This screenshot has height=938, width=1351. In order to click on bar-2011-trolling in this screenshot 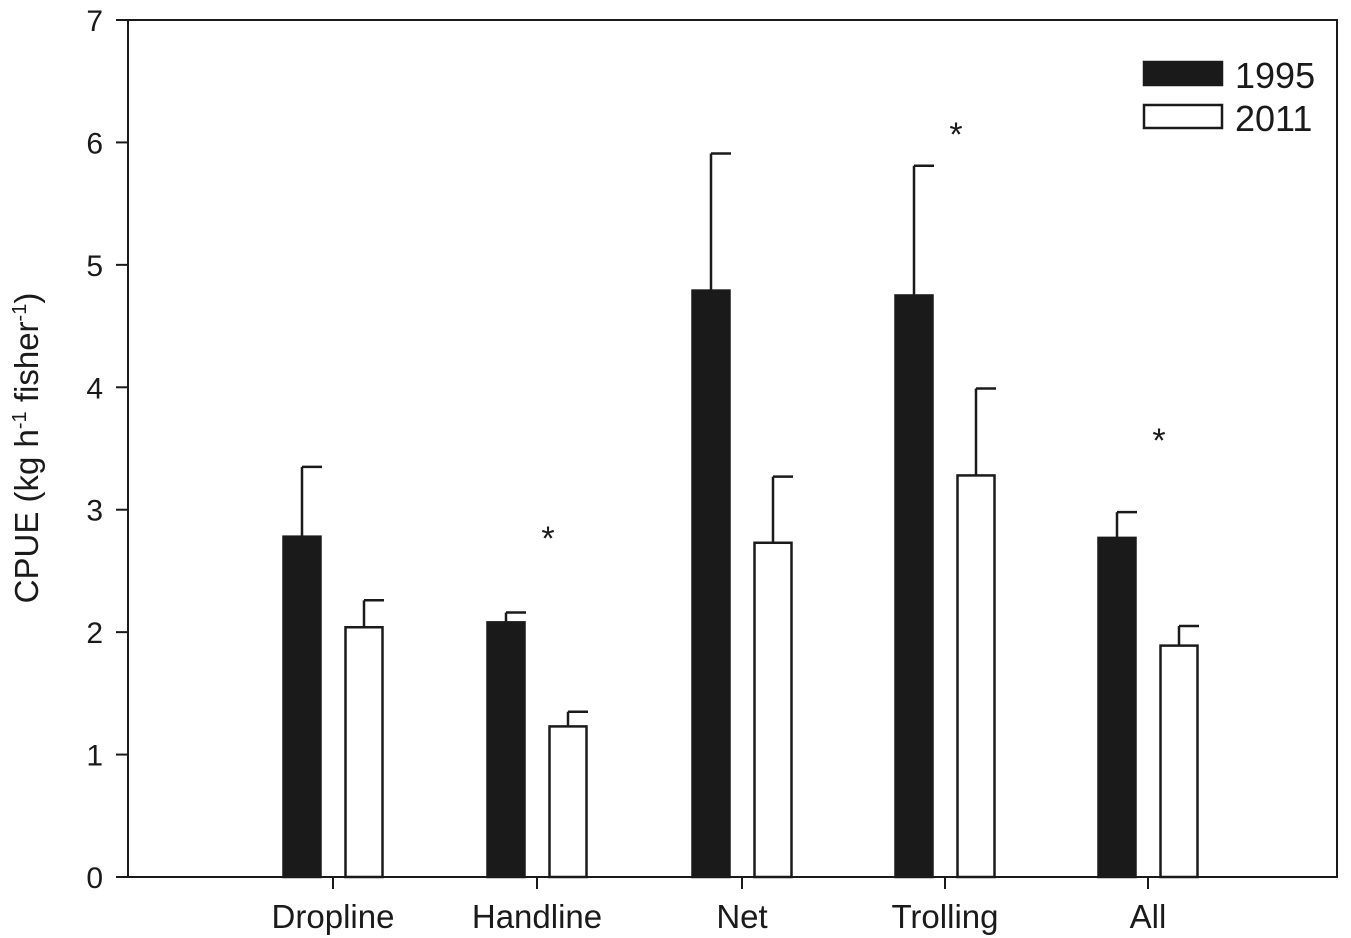, I will do `click(976, 676)`.